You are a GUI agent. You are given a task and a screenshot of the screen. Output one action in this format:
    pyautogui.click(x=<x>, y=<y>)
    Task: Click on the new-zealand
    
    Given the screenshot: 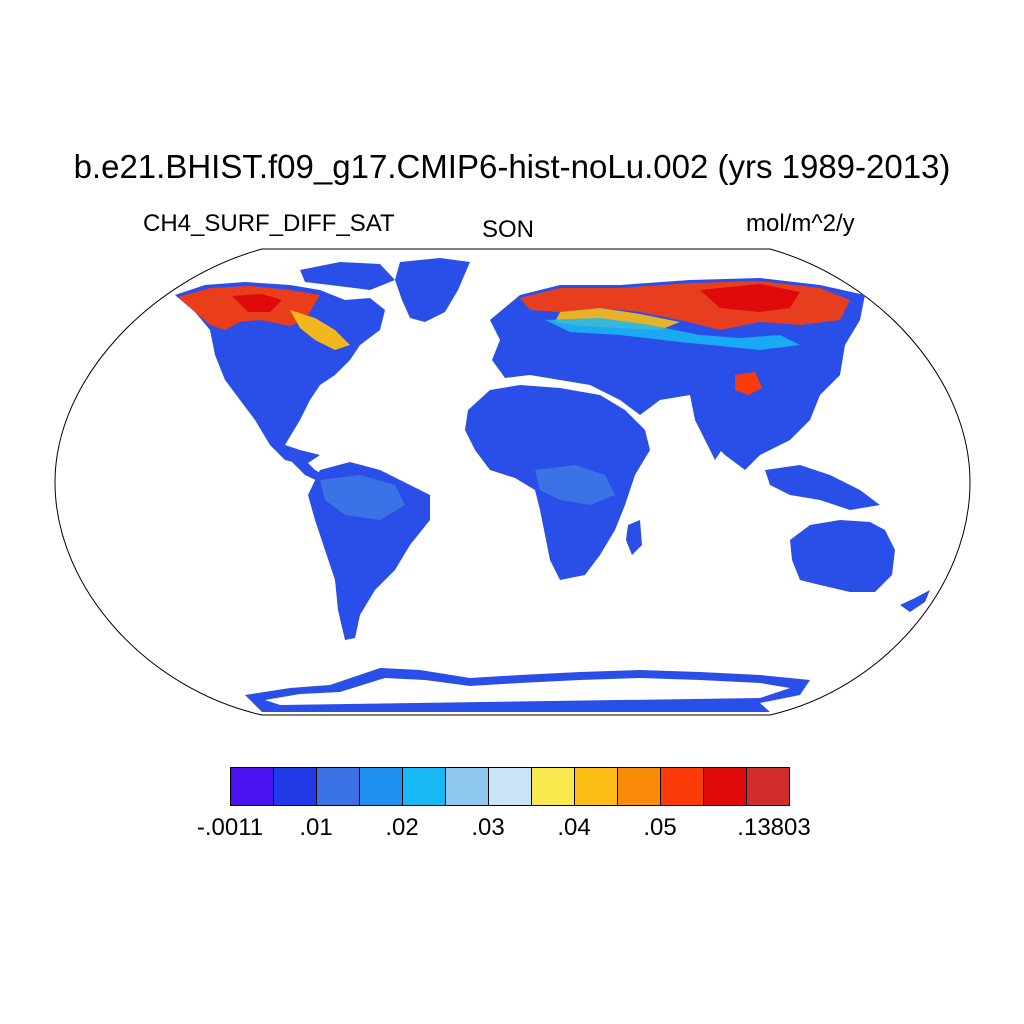 What is the action you would take?
    pyautogui.click(x=915, y=601)
    